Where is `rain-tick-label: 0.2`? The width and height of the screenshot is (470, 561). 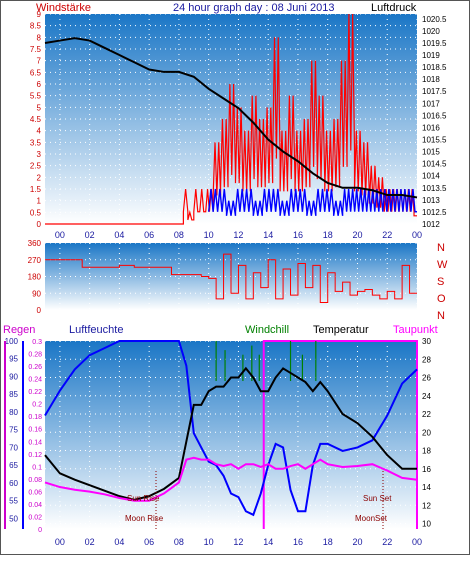
rain-tick-label: 0.2 is located at coordinates (37, 405).